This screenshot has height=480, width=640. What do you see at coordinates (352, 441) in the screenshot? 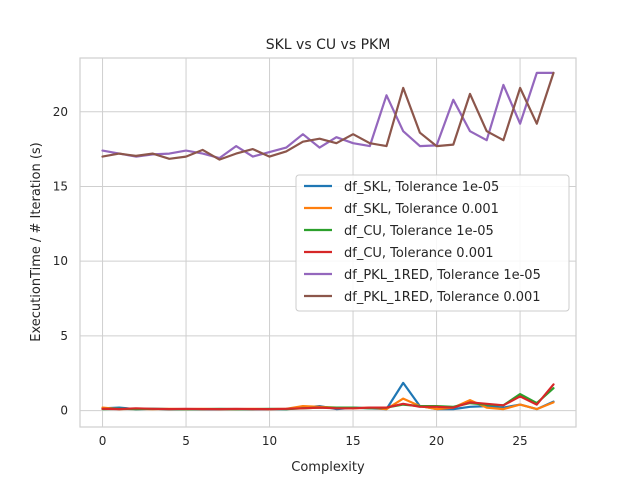
I see `x-tick-label: 15` at bounding box center [352, 441].